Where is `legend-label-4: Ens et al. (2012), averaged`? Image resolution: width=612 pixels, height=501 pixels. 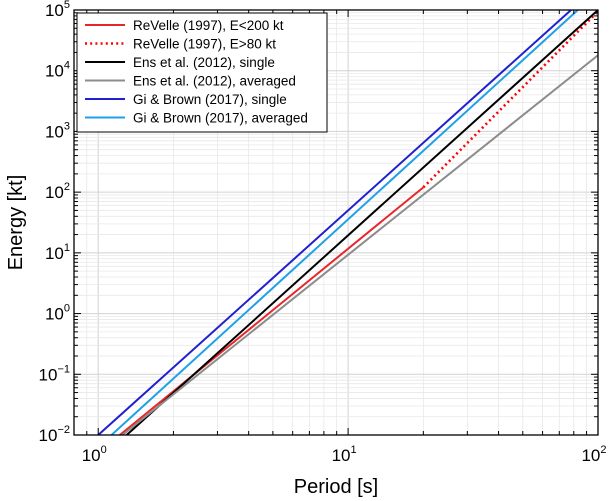 legend-label-4: Ens et al. (2012), averaged is located at coordinates (214, 81).